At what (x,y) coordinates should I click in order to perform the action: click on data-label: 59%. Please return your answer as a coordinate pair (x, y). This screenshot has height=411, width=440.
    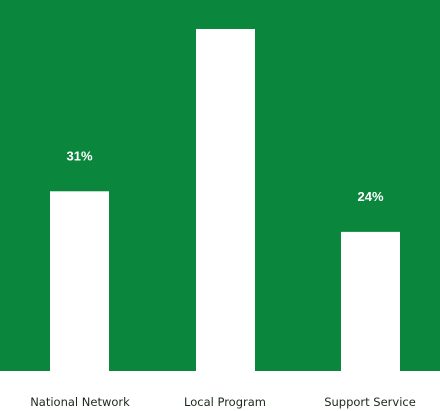
    Looking at the image, I should click on (225, 0).